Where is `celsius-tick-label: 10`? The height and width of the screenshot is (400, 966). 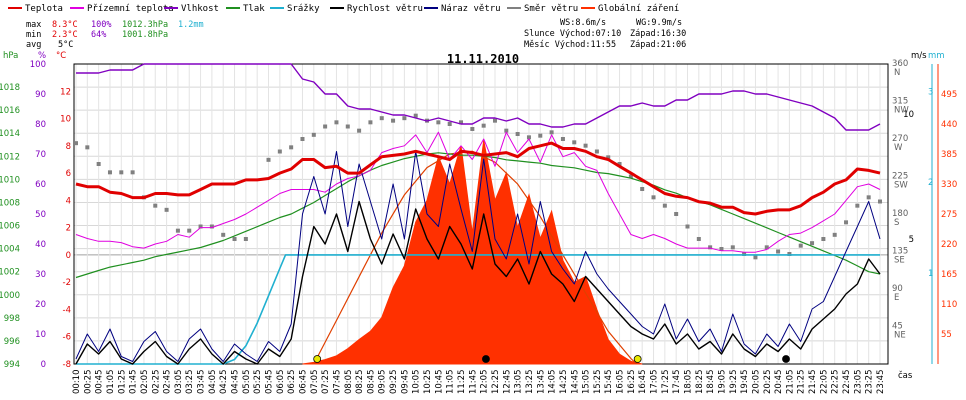 celsius-tick-label: 10 is located at coordinates (65, 120).